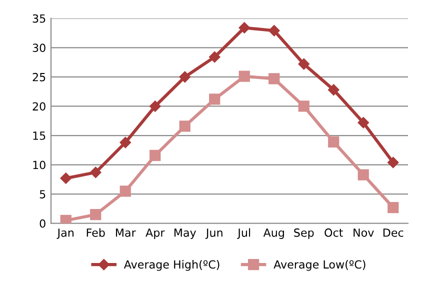 This screenshot has height=306, width=425. What do you see at coordinates (39, 165) in the screenshot?
I see `y-tick-label: 10` at bounding box center [39, 165].